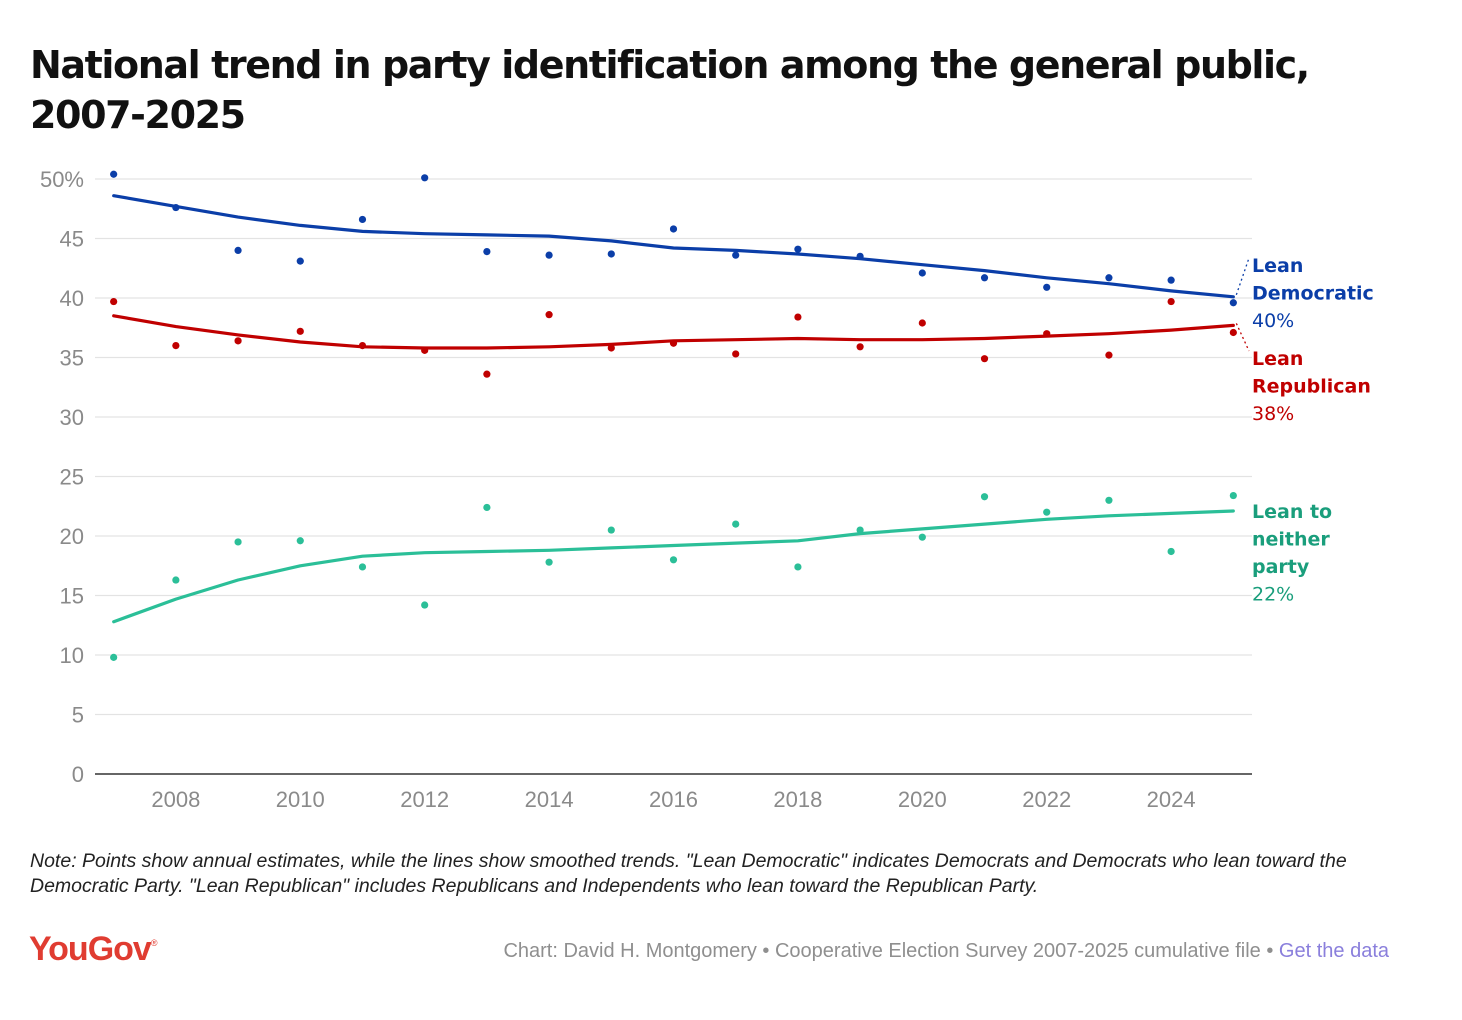 The width and height of the screenshot is (1462, 1020). I want to click on y-tick-label: 45, so click(72, 239).